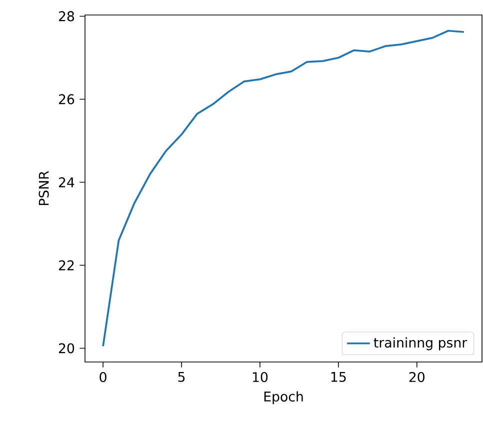 The image size is (483, 427). Describe the element at coordinates (66, 348) in the screenshot. I see `y-tick-label: 20` at that location.